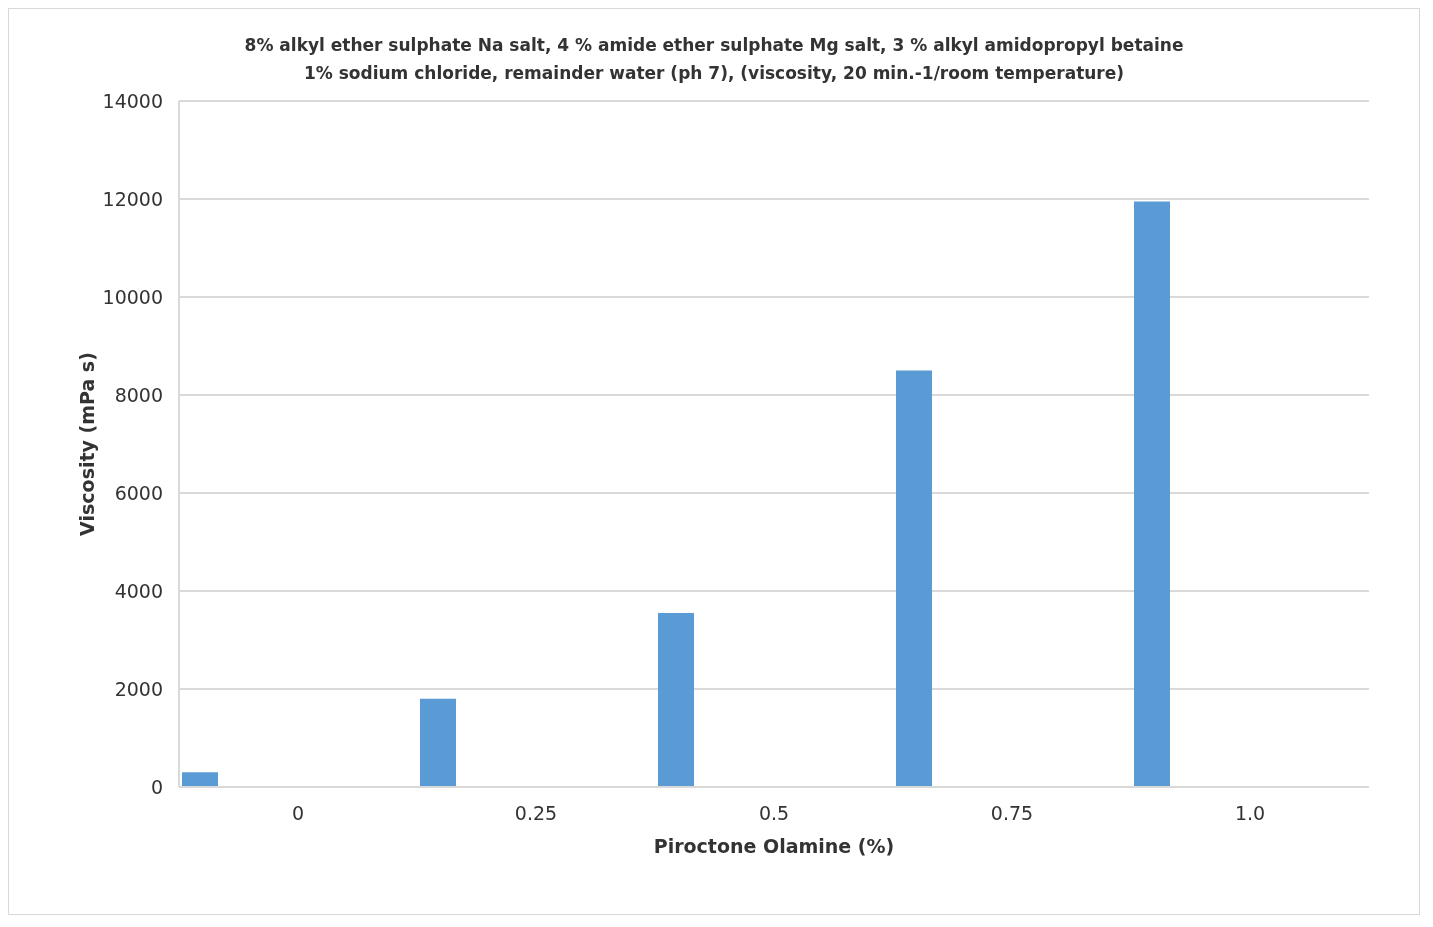  I want to click on x-tick-label: 0.5, so click(774, 813).